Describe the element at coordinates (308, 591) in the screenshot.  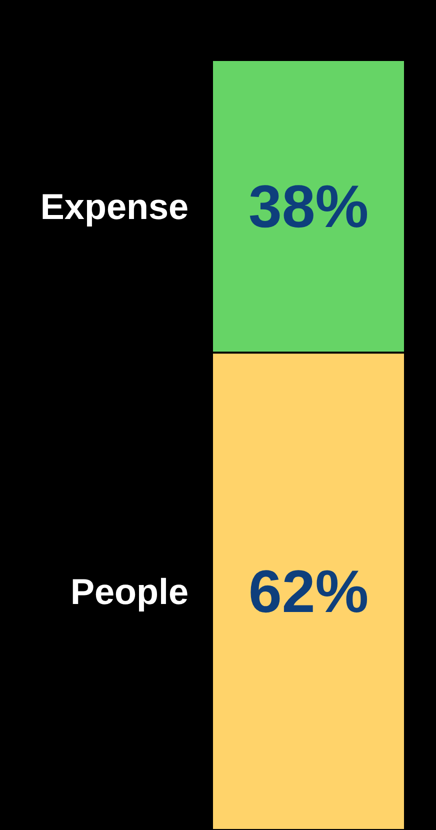
I see `data-label: 62%` at that location.